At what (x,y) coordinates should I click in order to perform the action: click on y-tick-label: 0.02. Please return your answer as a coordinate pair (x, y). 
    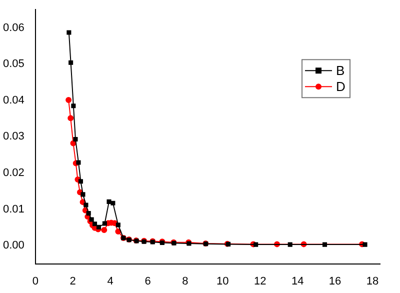
    Looking at the image, I should click on (13, 173).